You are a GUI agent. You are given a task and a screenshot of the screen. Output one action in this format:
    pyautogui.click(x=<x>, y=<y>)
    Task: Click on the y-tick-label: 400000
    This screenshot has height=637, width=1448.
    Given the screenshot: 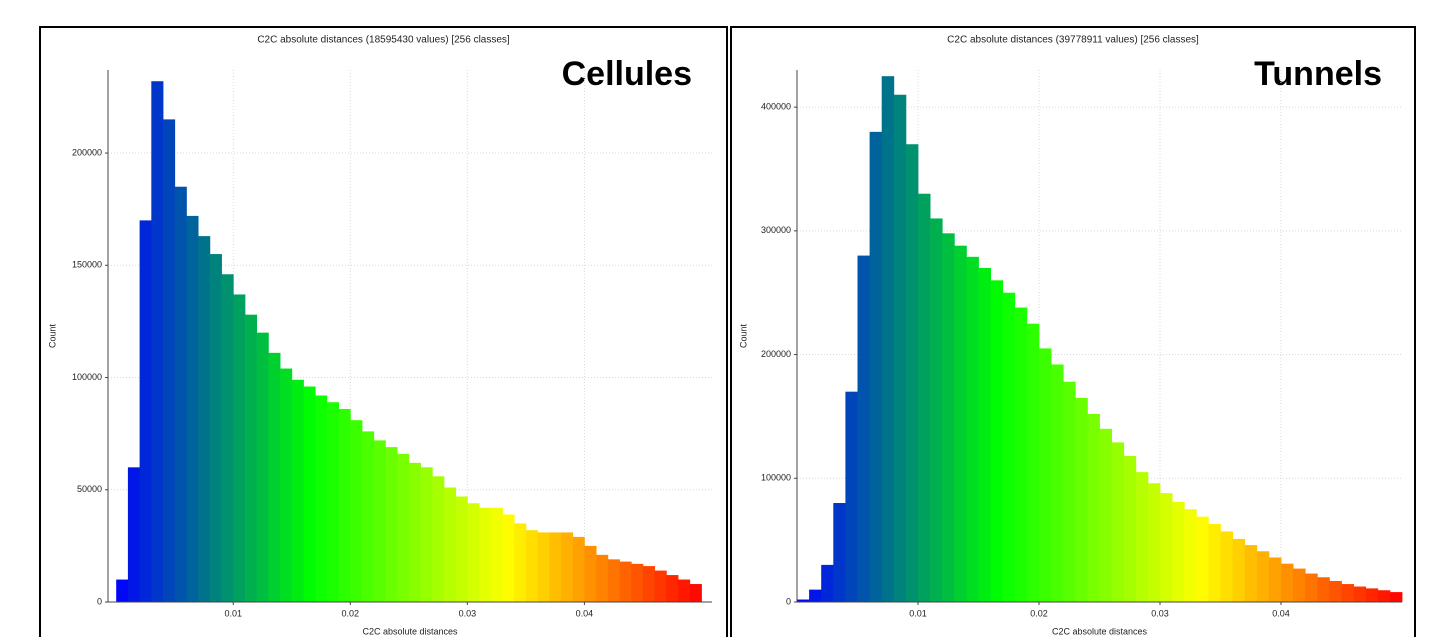 What is the action you would take?
    pyautogui.click(x=776, y=106)
    